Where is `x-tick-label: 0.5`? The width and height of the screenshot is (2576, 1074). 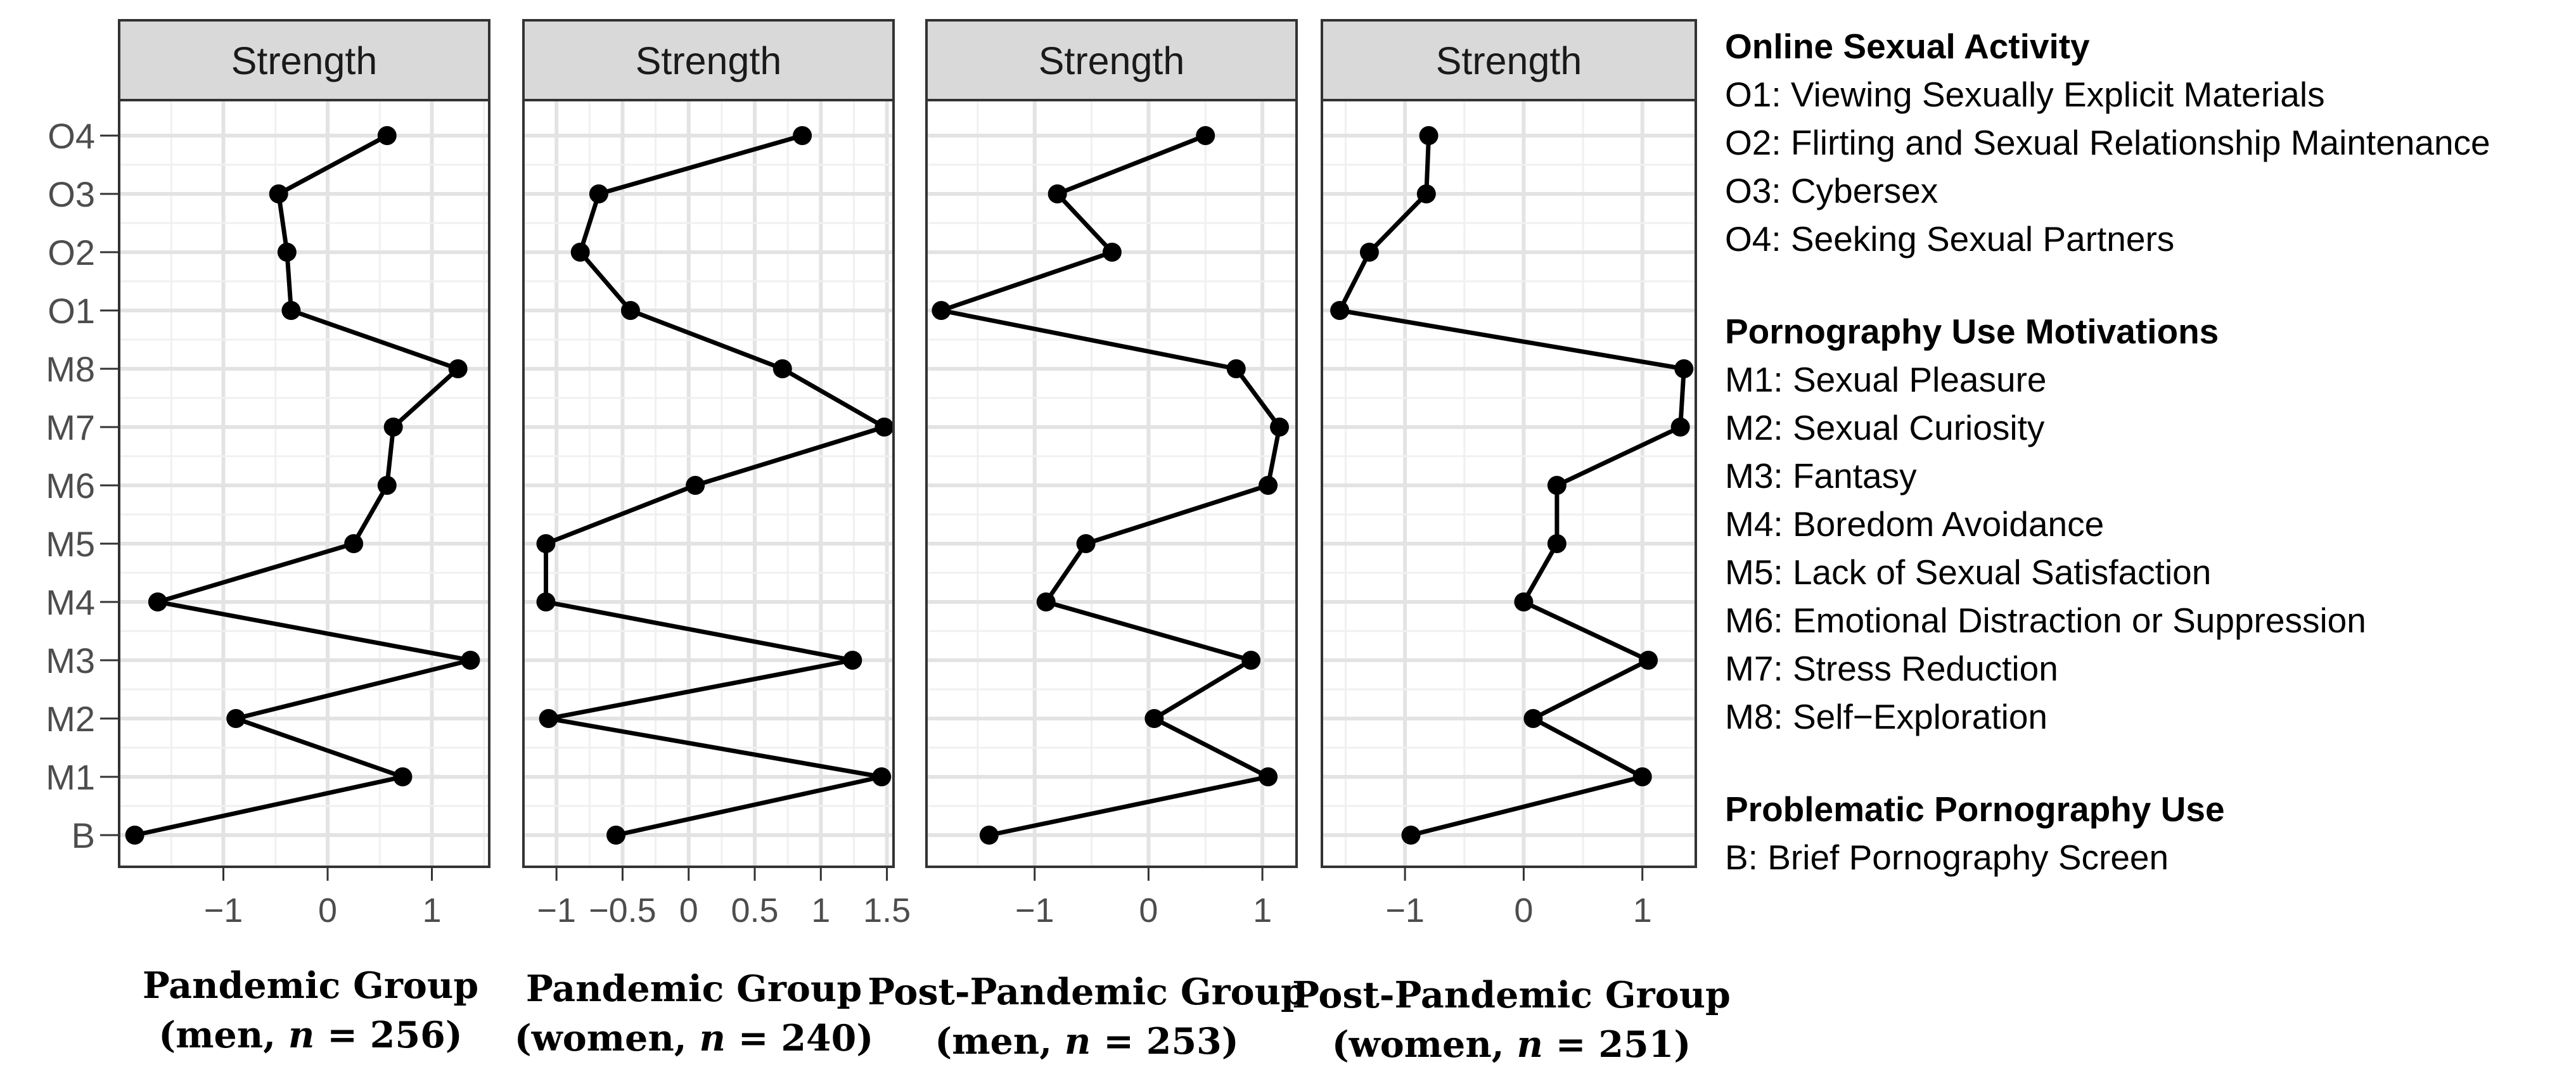
x-tick-label: 0.5 is located at coordinates (754, 911).